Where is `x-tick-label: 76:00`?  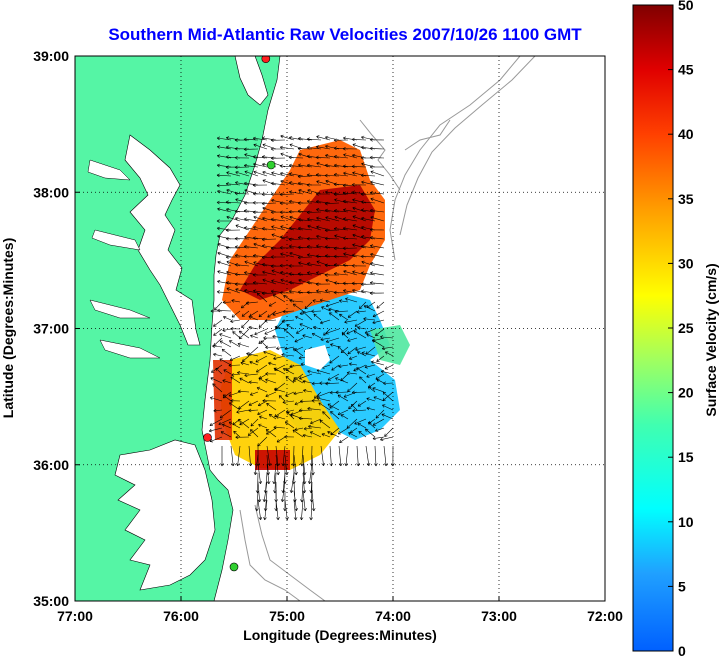
x-tick-label: 76:00 is located at coordinates (181, 616).